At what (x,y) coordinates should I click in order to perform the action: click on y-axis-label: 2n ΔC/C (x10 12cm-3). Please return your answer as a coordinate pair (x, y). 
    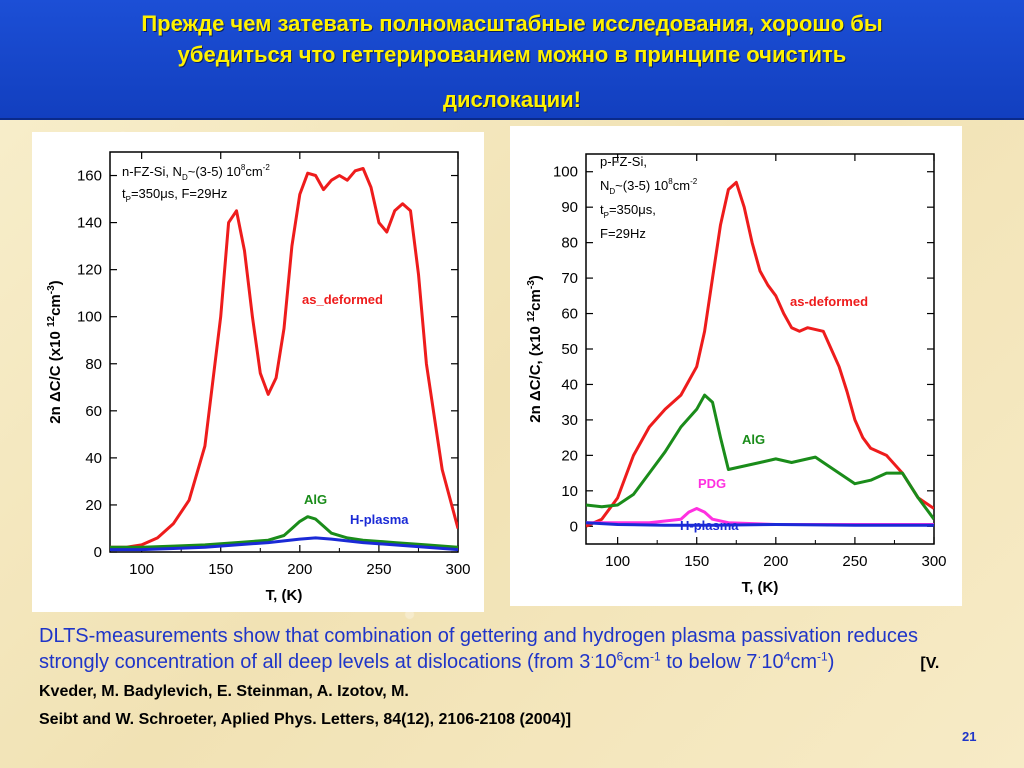
    Looking at the image, I should click on (55, 351).